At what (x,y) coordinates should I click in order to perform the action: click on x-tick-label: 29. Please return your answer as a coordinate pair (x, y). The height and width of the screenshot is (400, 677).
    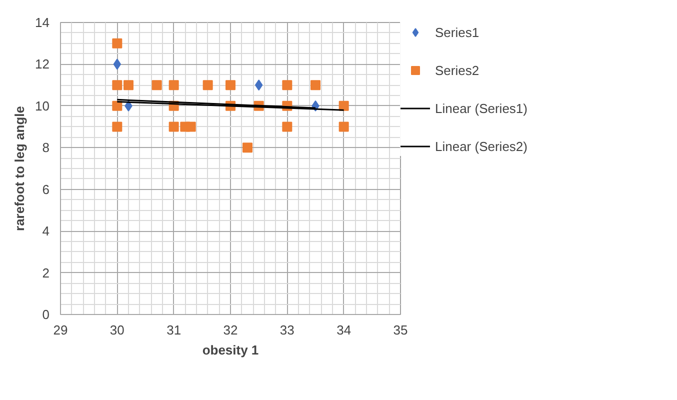
    Looking at the image, I should click on (60, 330).